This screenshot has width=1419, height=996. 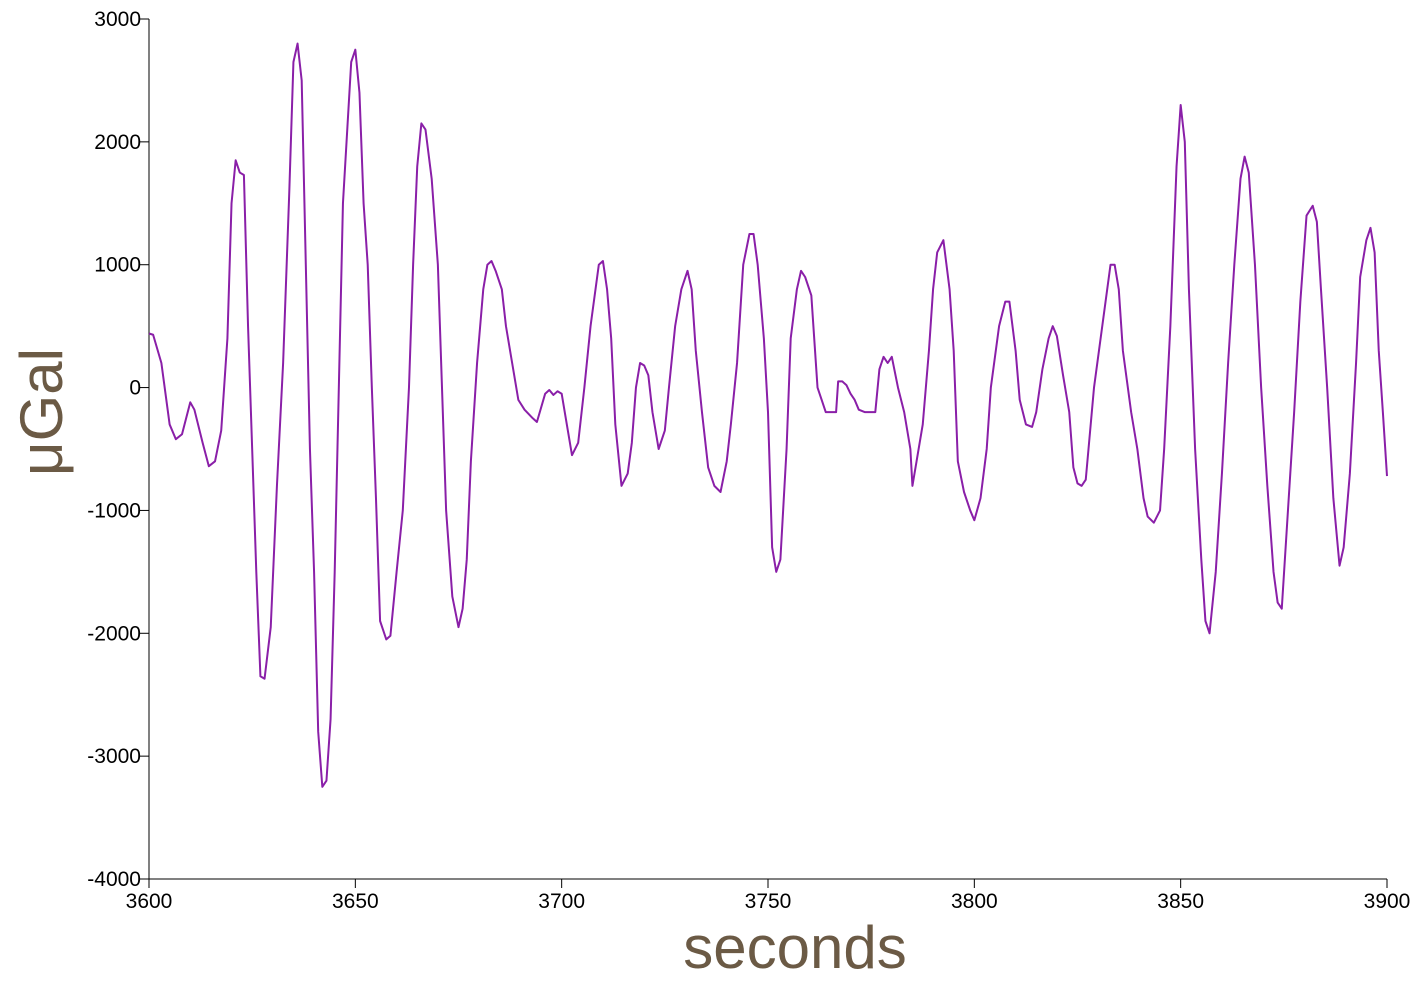 I want to click on x-tick-label: 3700, so click(x=561, y=901).